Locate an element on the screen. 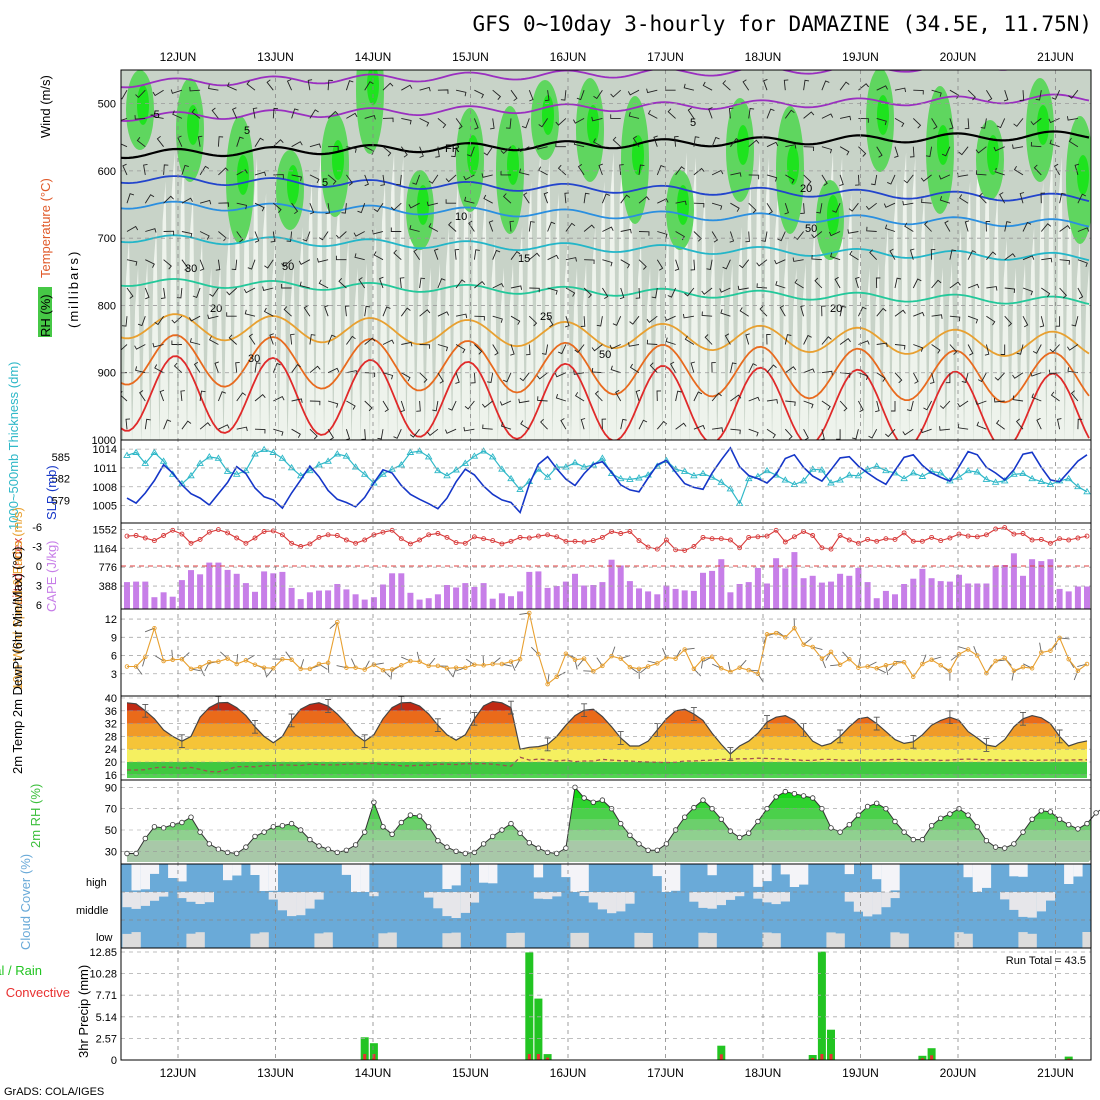  legend-total-rain: Total / Rain is located at coordinates (21, 970).